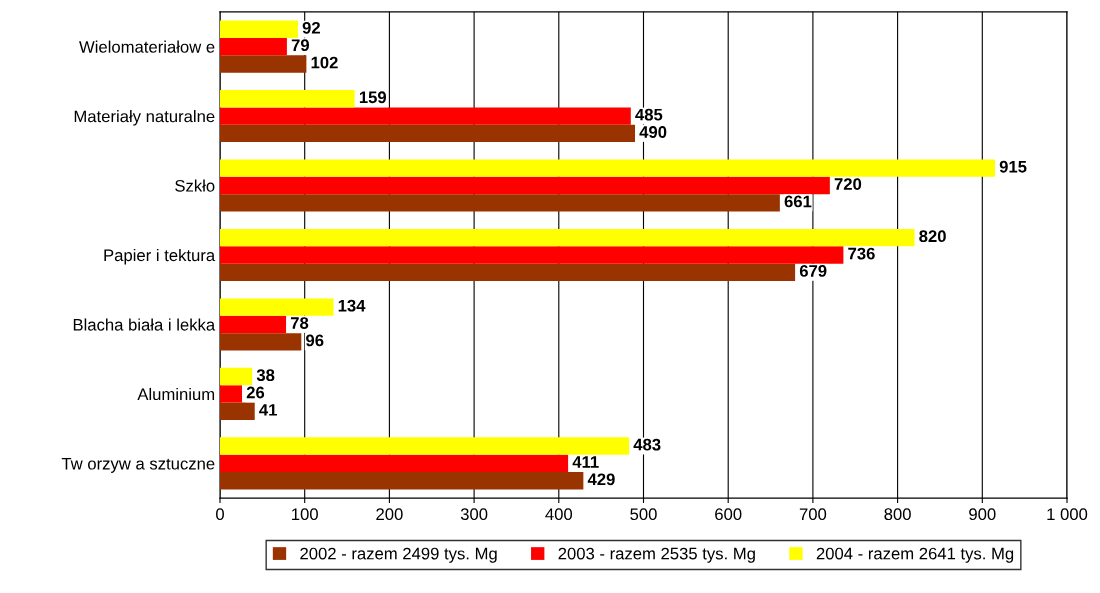 The width and height of the screenshot is (1100, 593). I want to click on y-tick-label: Wielomateriałow e, so click(147, 46).